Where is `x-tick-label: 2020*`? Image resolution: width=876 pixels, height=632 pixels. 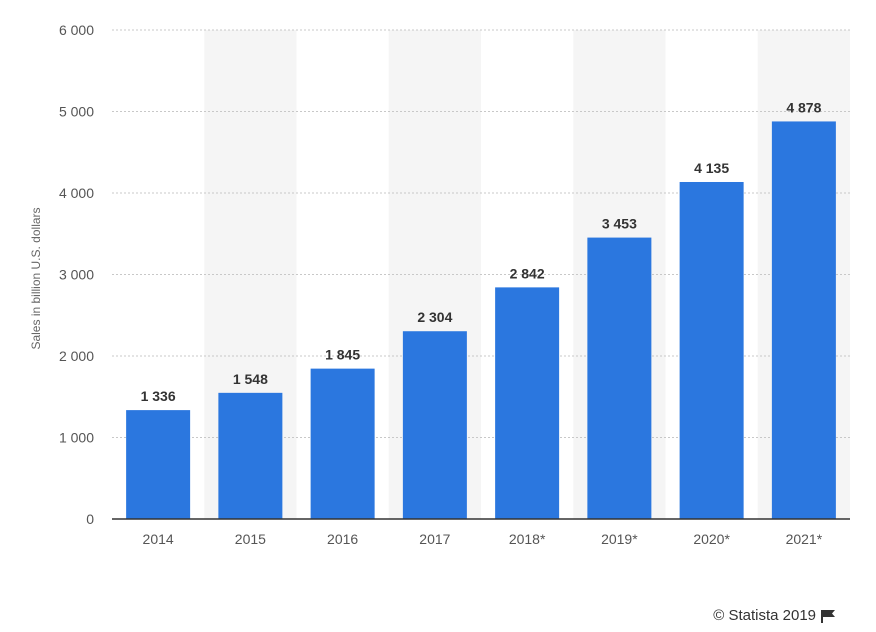
x-tick-label: 2020* is located at coordinates (711, 539).